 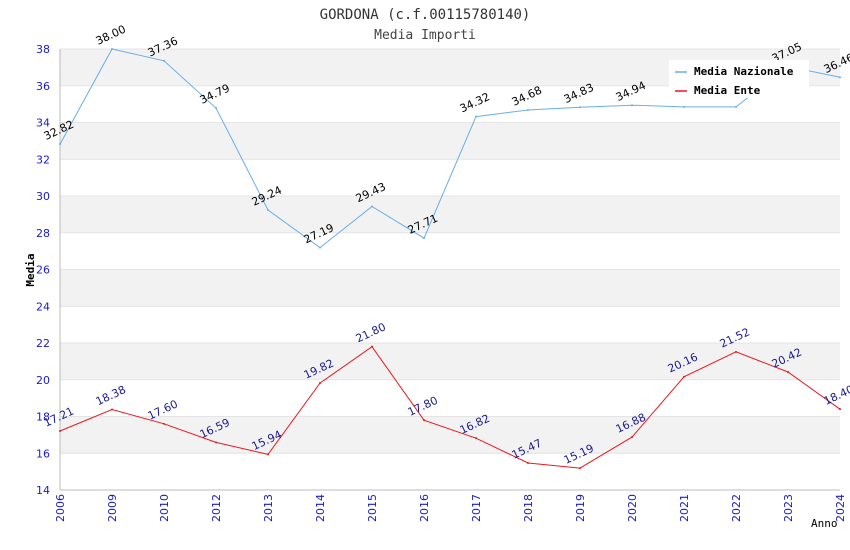 What do you see at coordinates (43, 123) in the screenshot?
I see `y-tick-label-34: 34` at bounding box center [43, 123].